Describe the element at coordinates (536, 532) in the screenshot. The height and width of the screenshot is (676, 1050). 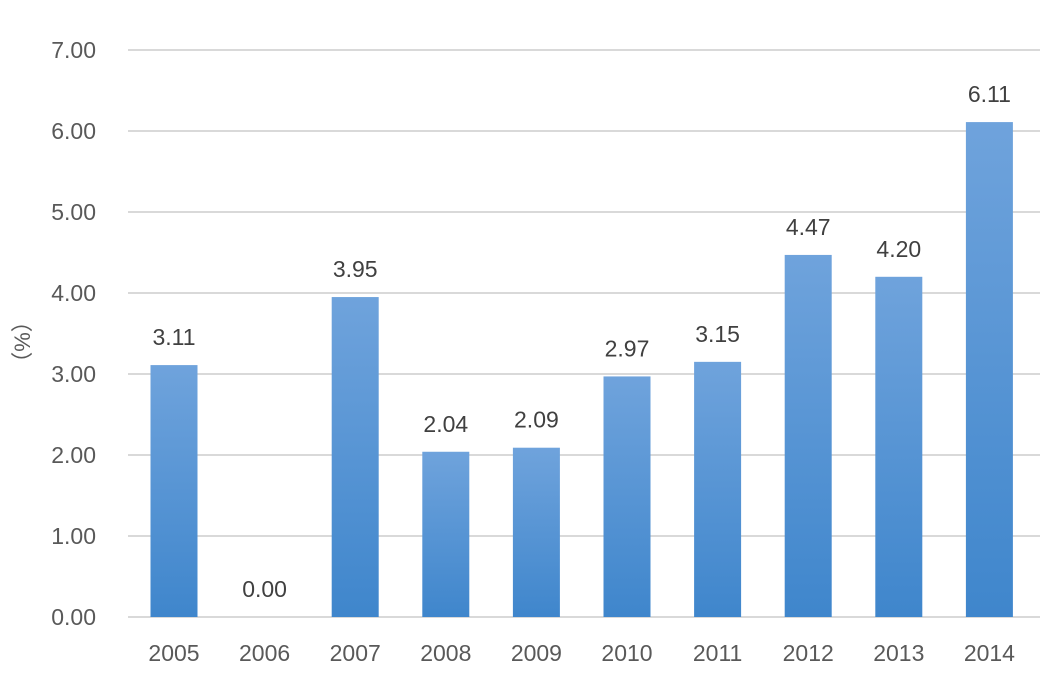
I see `bar-2009` at that location.